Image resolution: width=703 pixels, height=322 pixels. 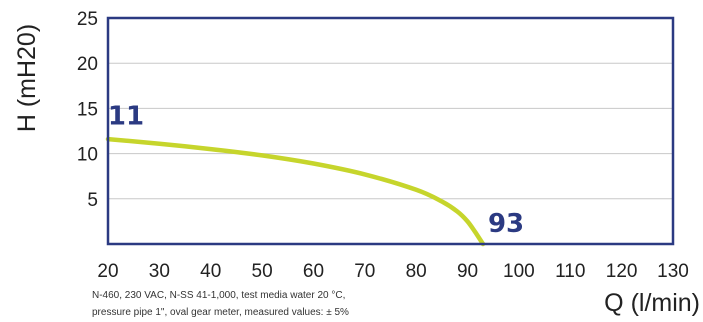 I want to click on x-tick-label: 110, so click(x=570, y=271).